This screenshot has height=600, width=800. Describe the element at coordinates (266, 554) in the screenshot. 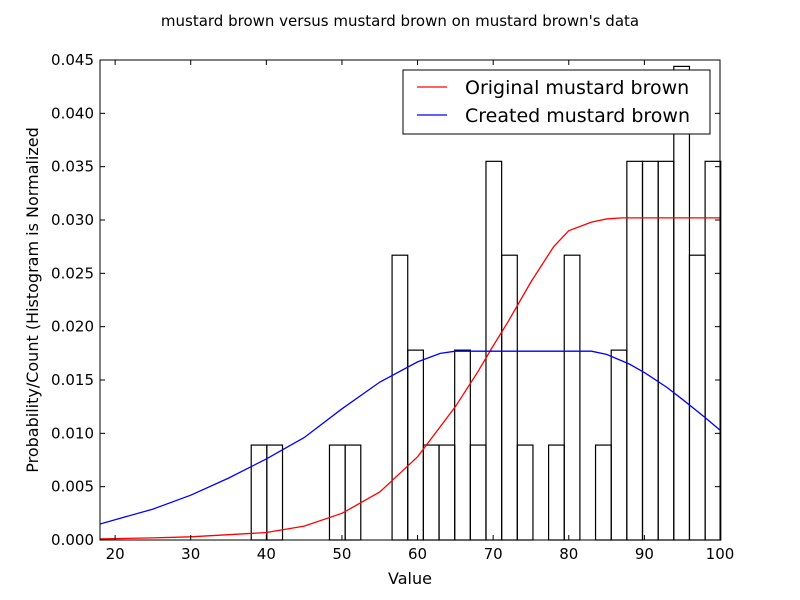

I see `x-tick-label-2: 40` at that location.